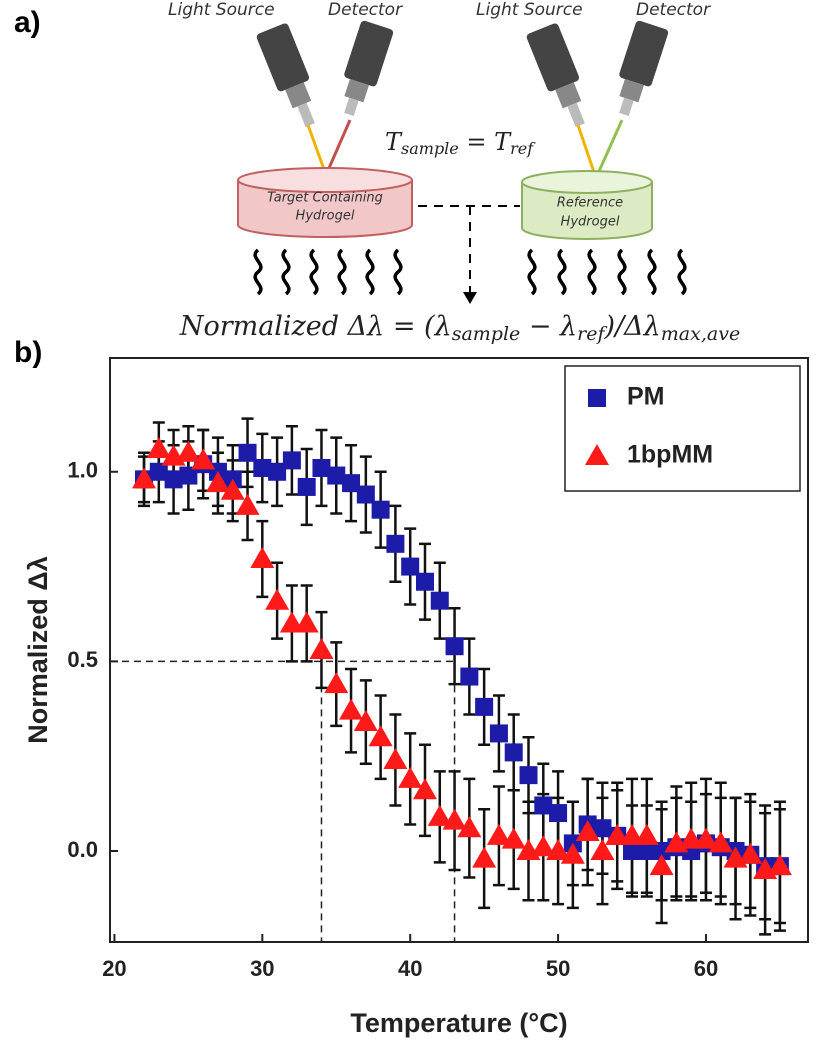  I want to click on reflected-beam, so click(338, 147).